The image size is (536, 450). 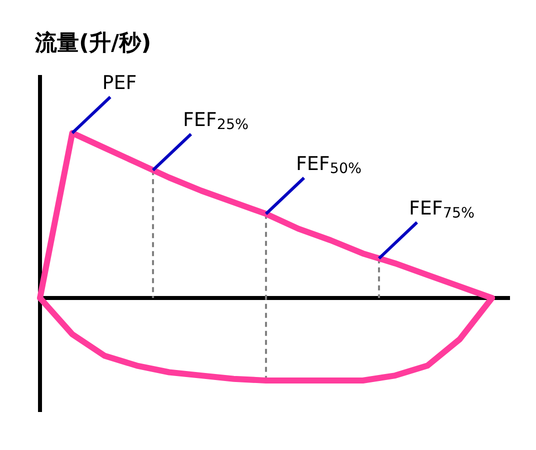 What do you see at coordinates (93, 43) in the screenshot?
I see `chart-title: 流量(升/秒)` at bounding box center [93, 43].